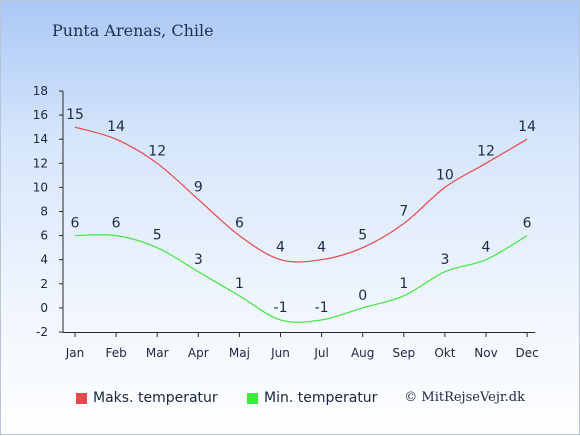  I want to click on data-label-min-Jul: -1, so click(322, 308).